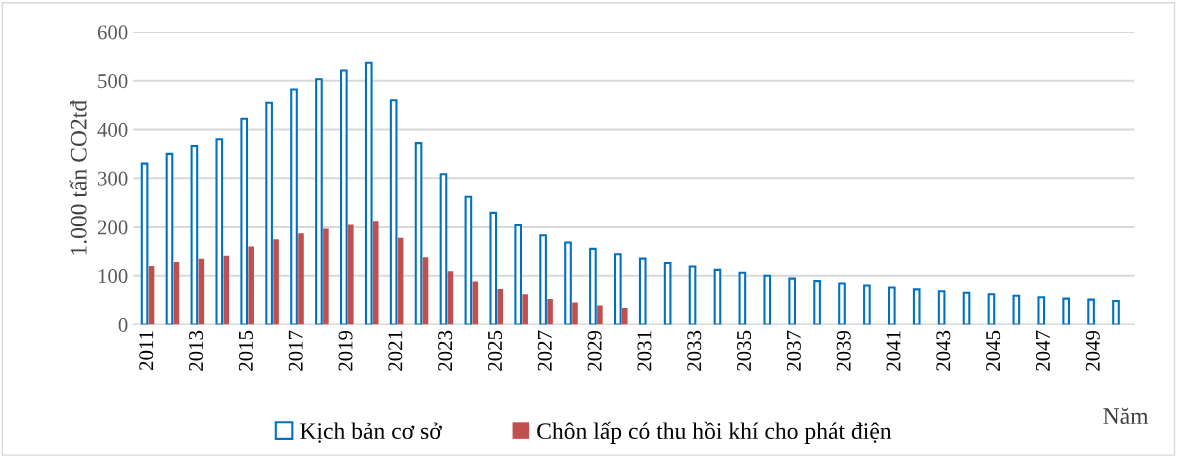 The width and height of the screenshot is (1178, 457). Describe the element at coordinates (714, 432) in the screenshot. I see `legend-label: Chôn lấp có thu hồi khí cho phát điện` at that location.